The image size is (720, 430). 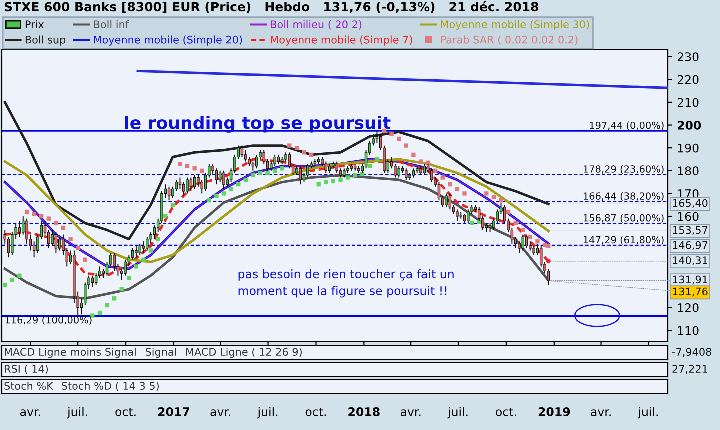 I want to click on annotation: 153,57, so click(x=690, y=231).